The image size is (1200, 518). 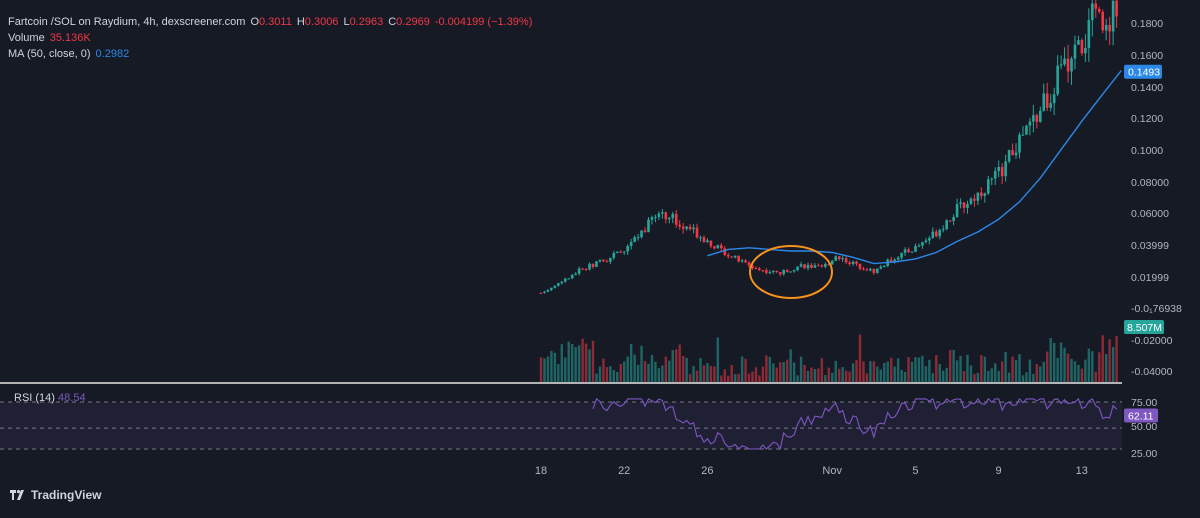 What do you see at coordinates (55, 495) in the screenshot?
I see `tradingview-logo: TradingView` at bounding box center [55, 495].